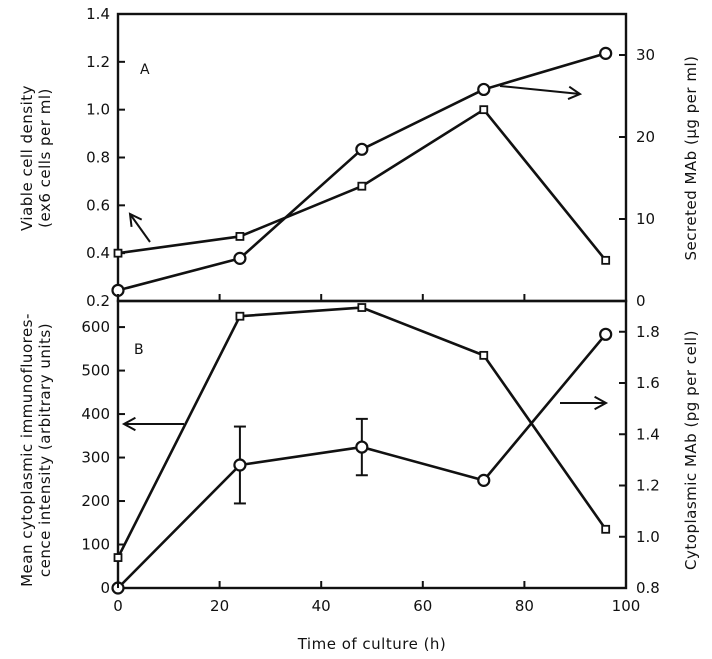 The height and width of the screenshot is (659, 712). I want to click on x-tick-label: 80, so click(524, 606).